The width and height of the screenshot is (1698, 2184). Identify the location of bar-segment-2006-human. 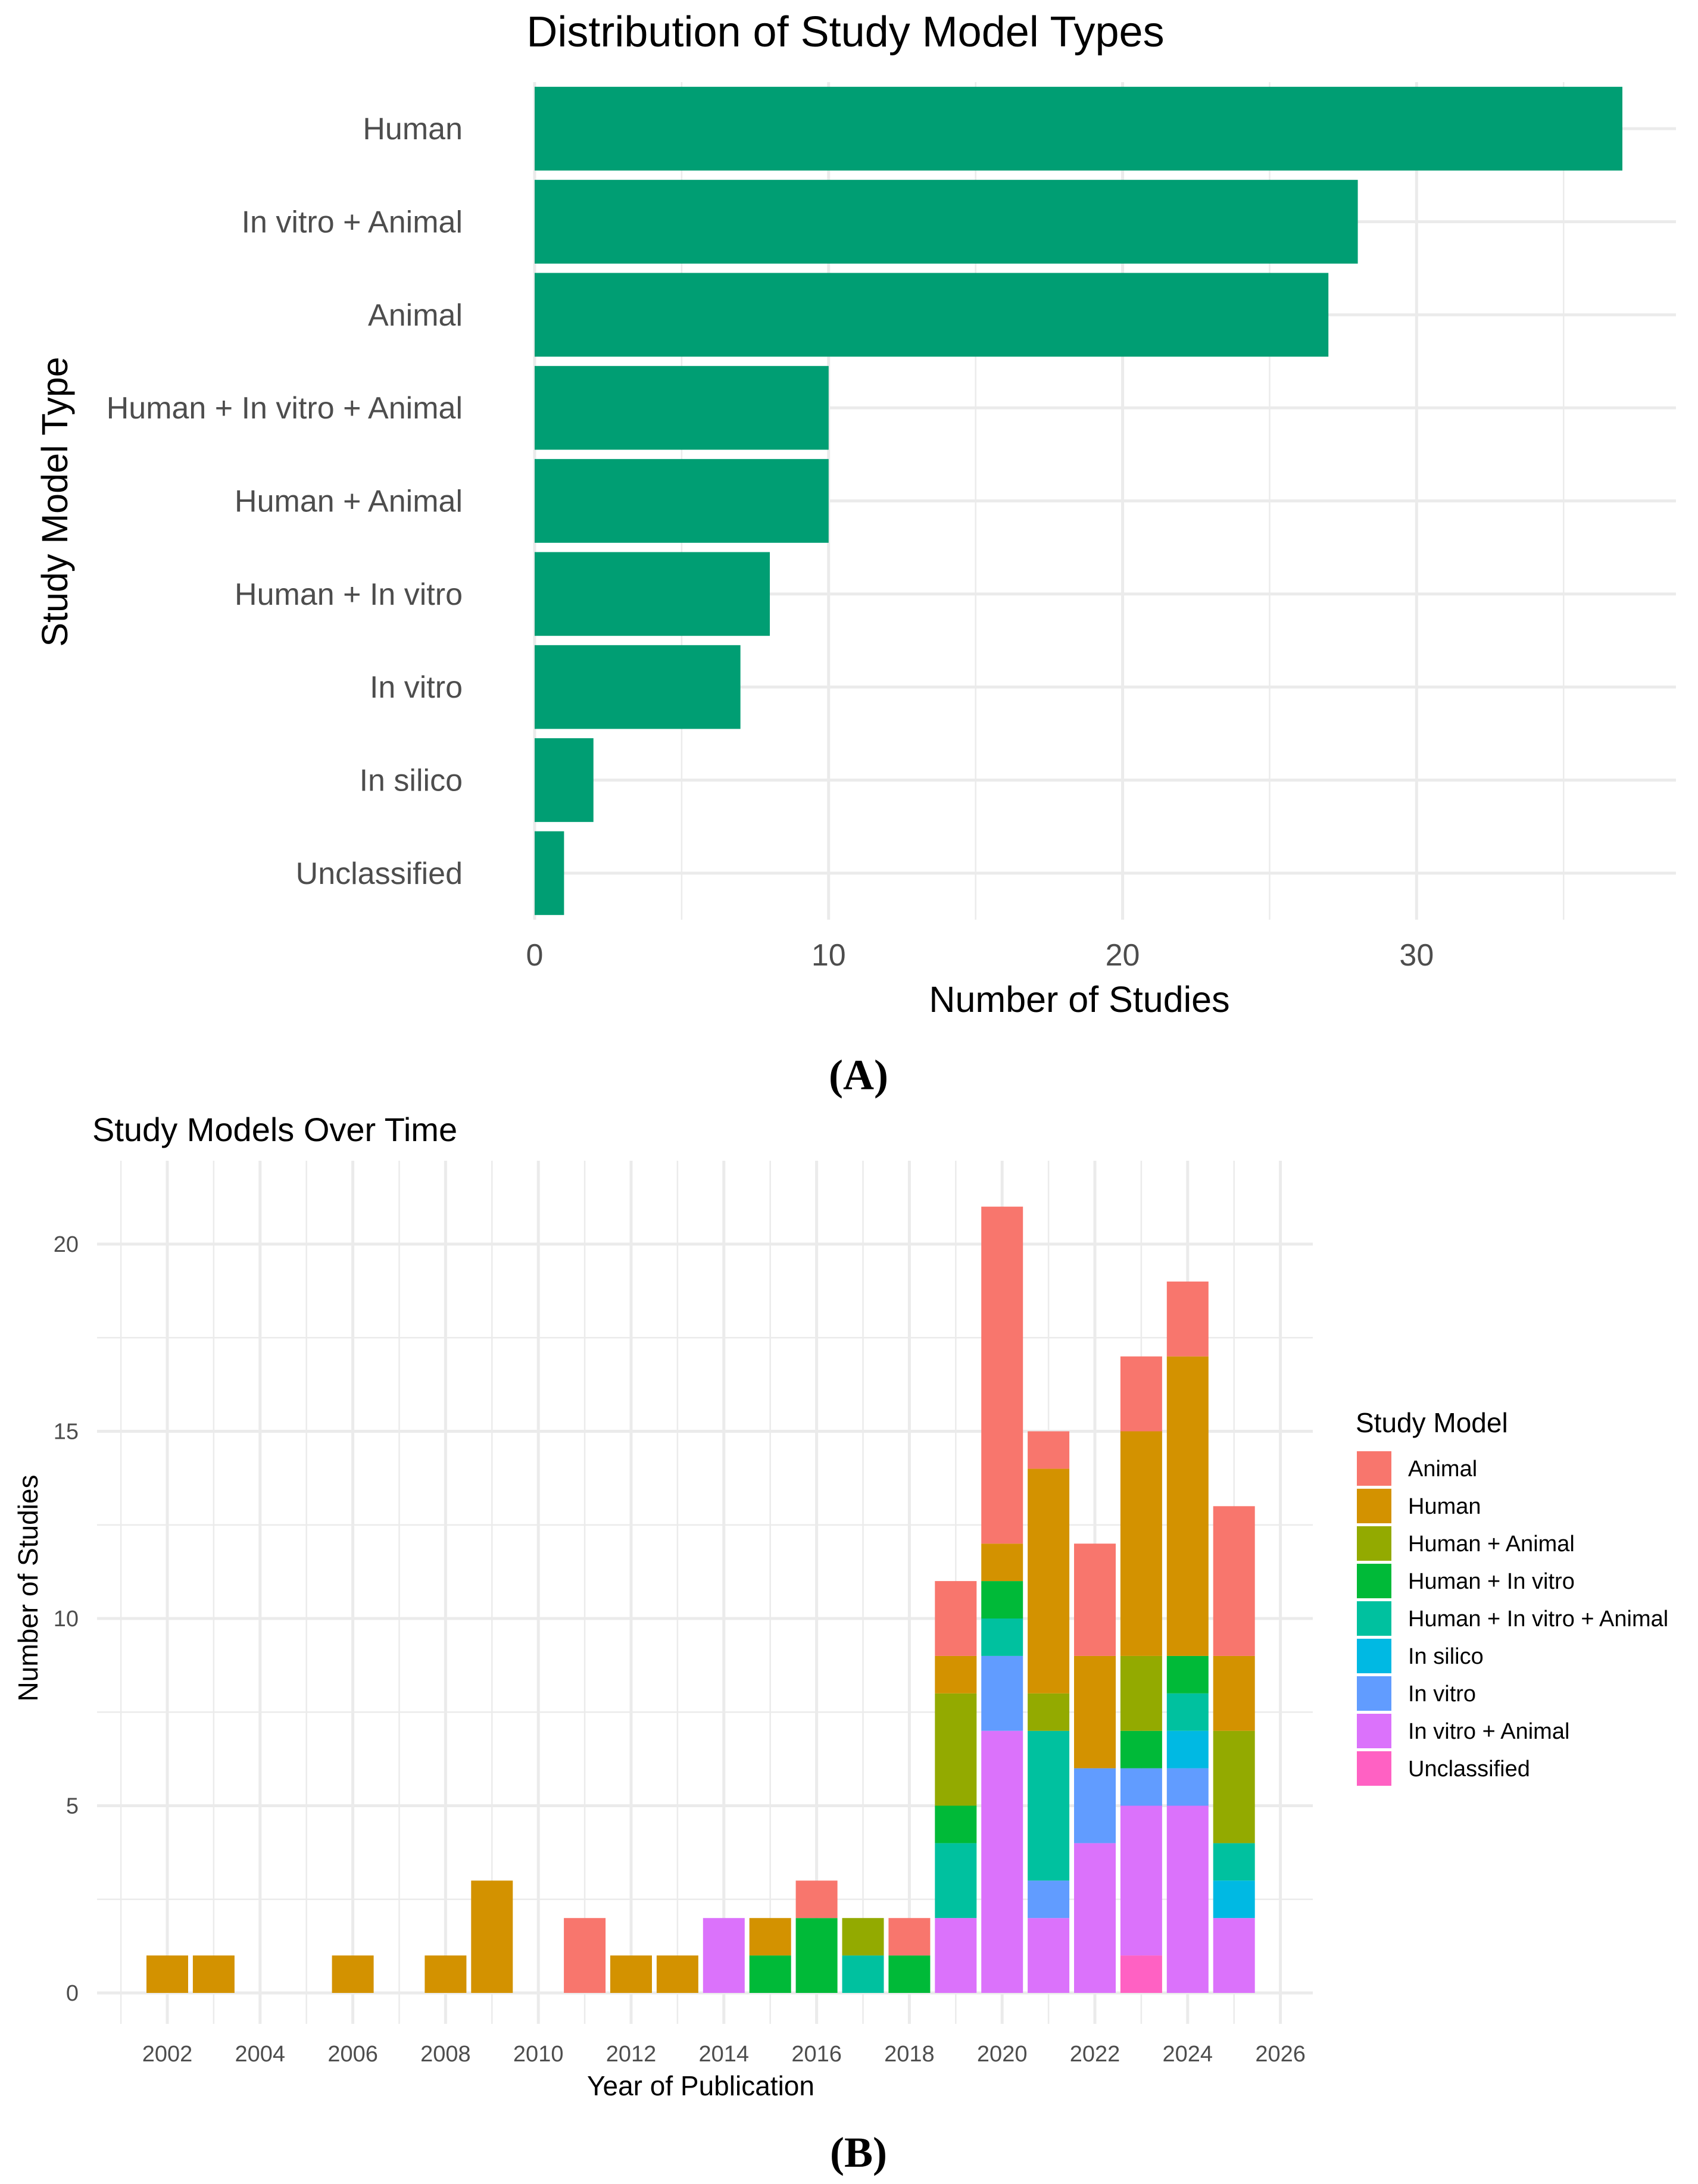
(353, 1974).